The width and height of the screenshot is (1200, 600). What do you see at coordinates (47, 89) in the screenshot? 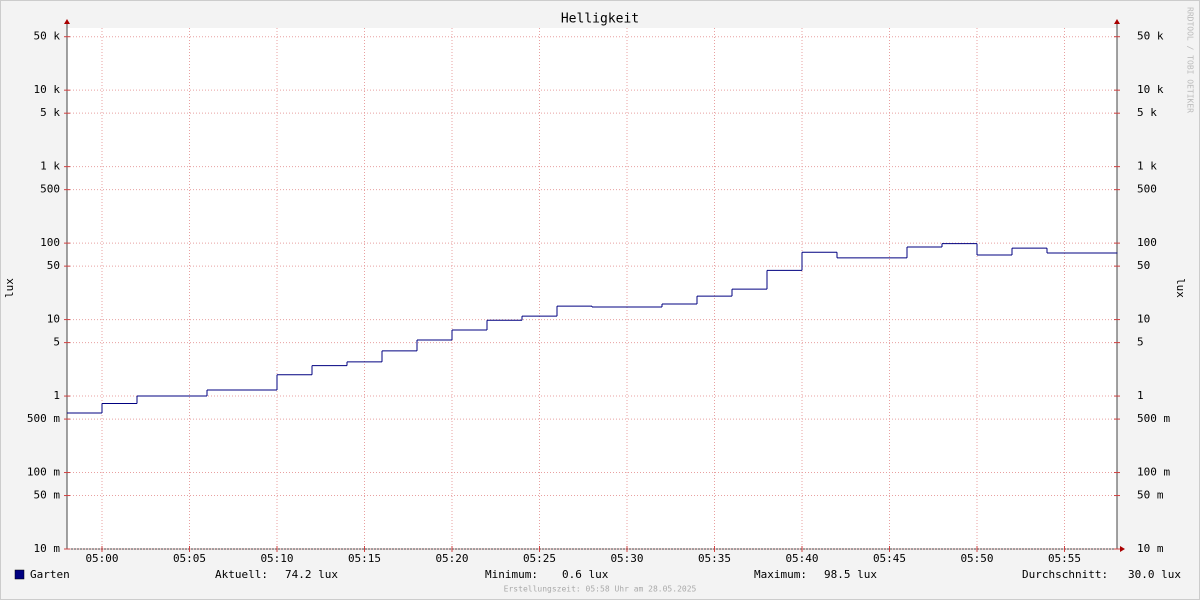
I see `y-tick-label: 10 k` at bounding box center [47, 89].